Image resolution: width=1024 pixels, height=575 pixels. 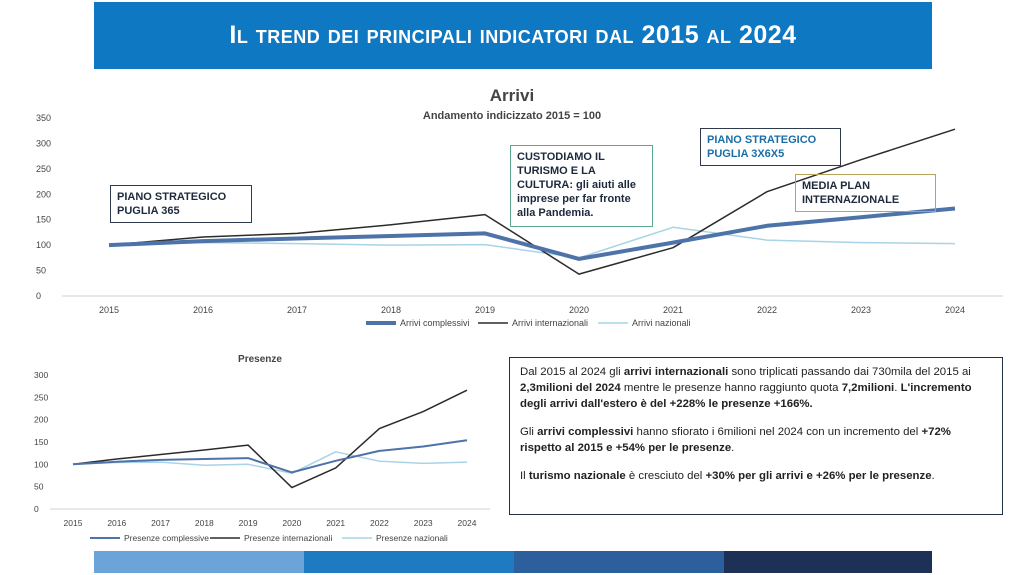 I want to click on legend-label: Arrivi complessivi, so click(x=435, y=323).